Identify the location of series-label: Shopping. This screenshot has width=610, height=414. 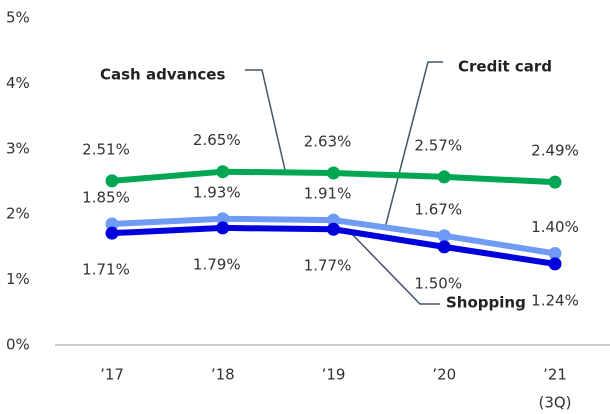
(486, 303).